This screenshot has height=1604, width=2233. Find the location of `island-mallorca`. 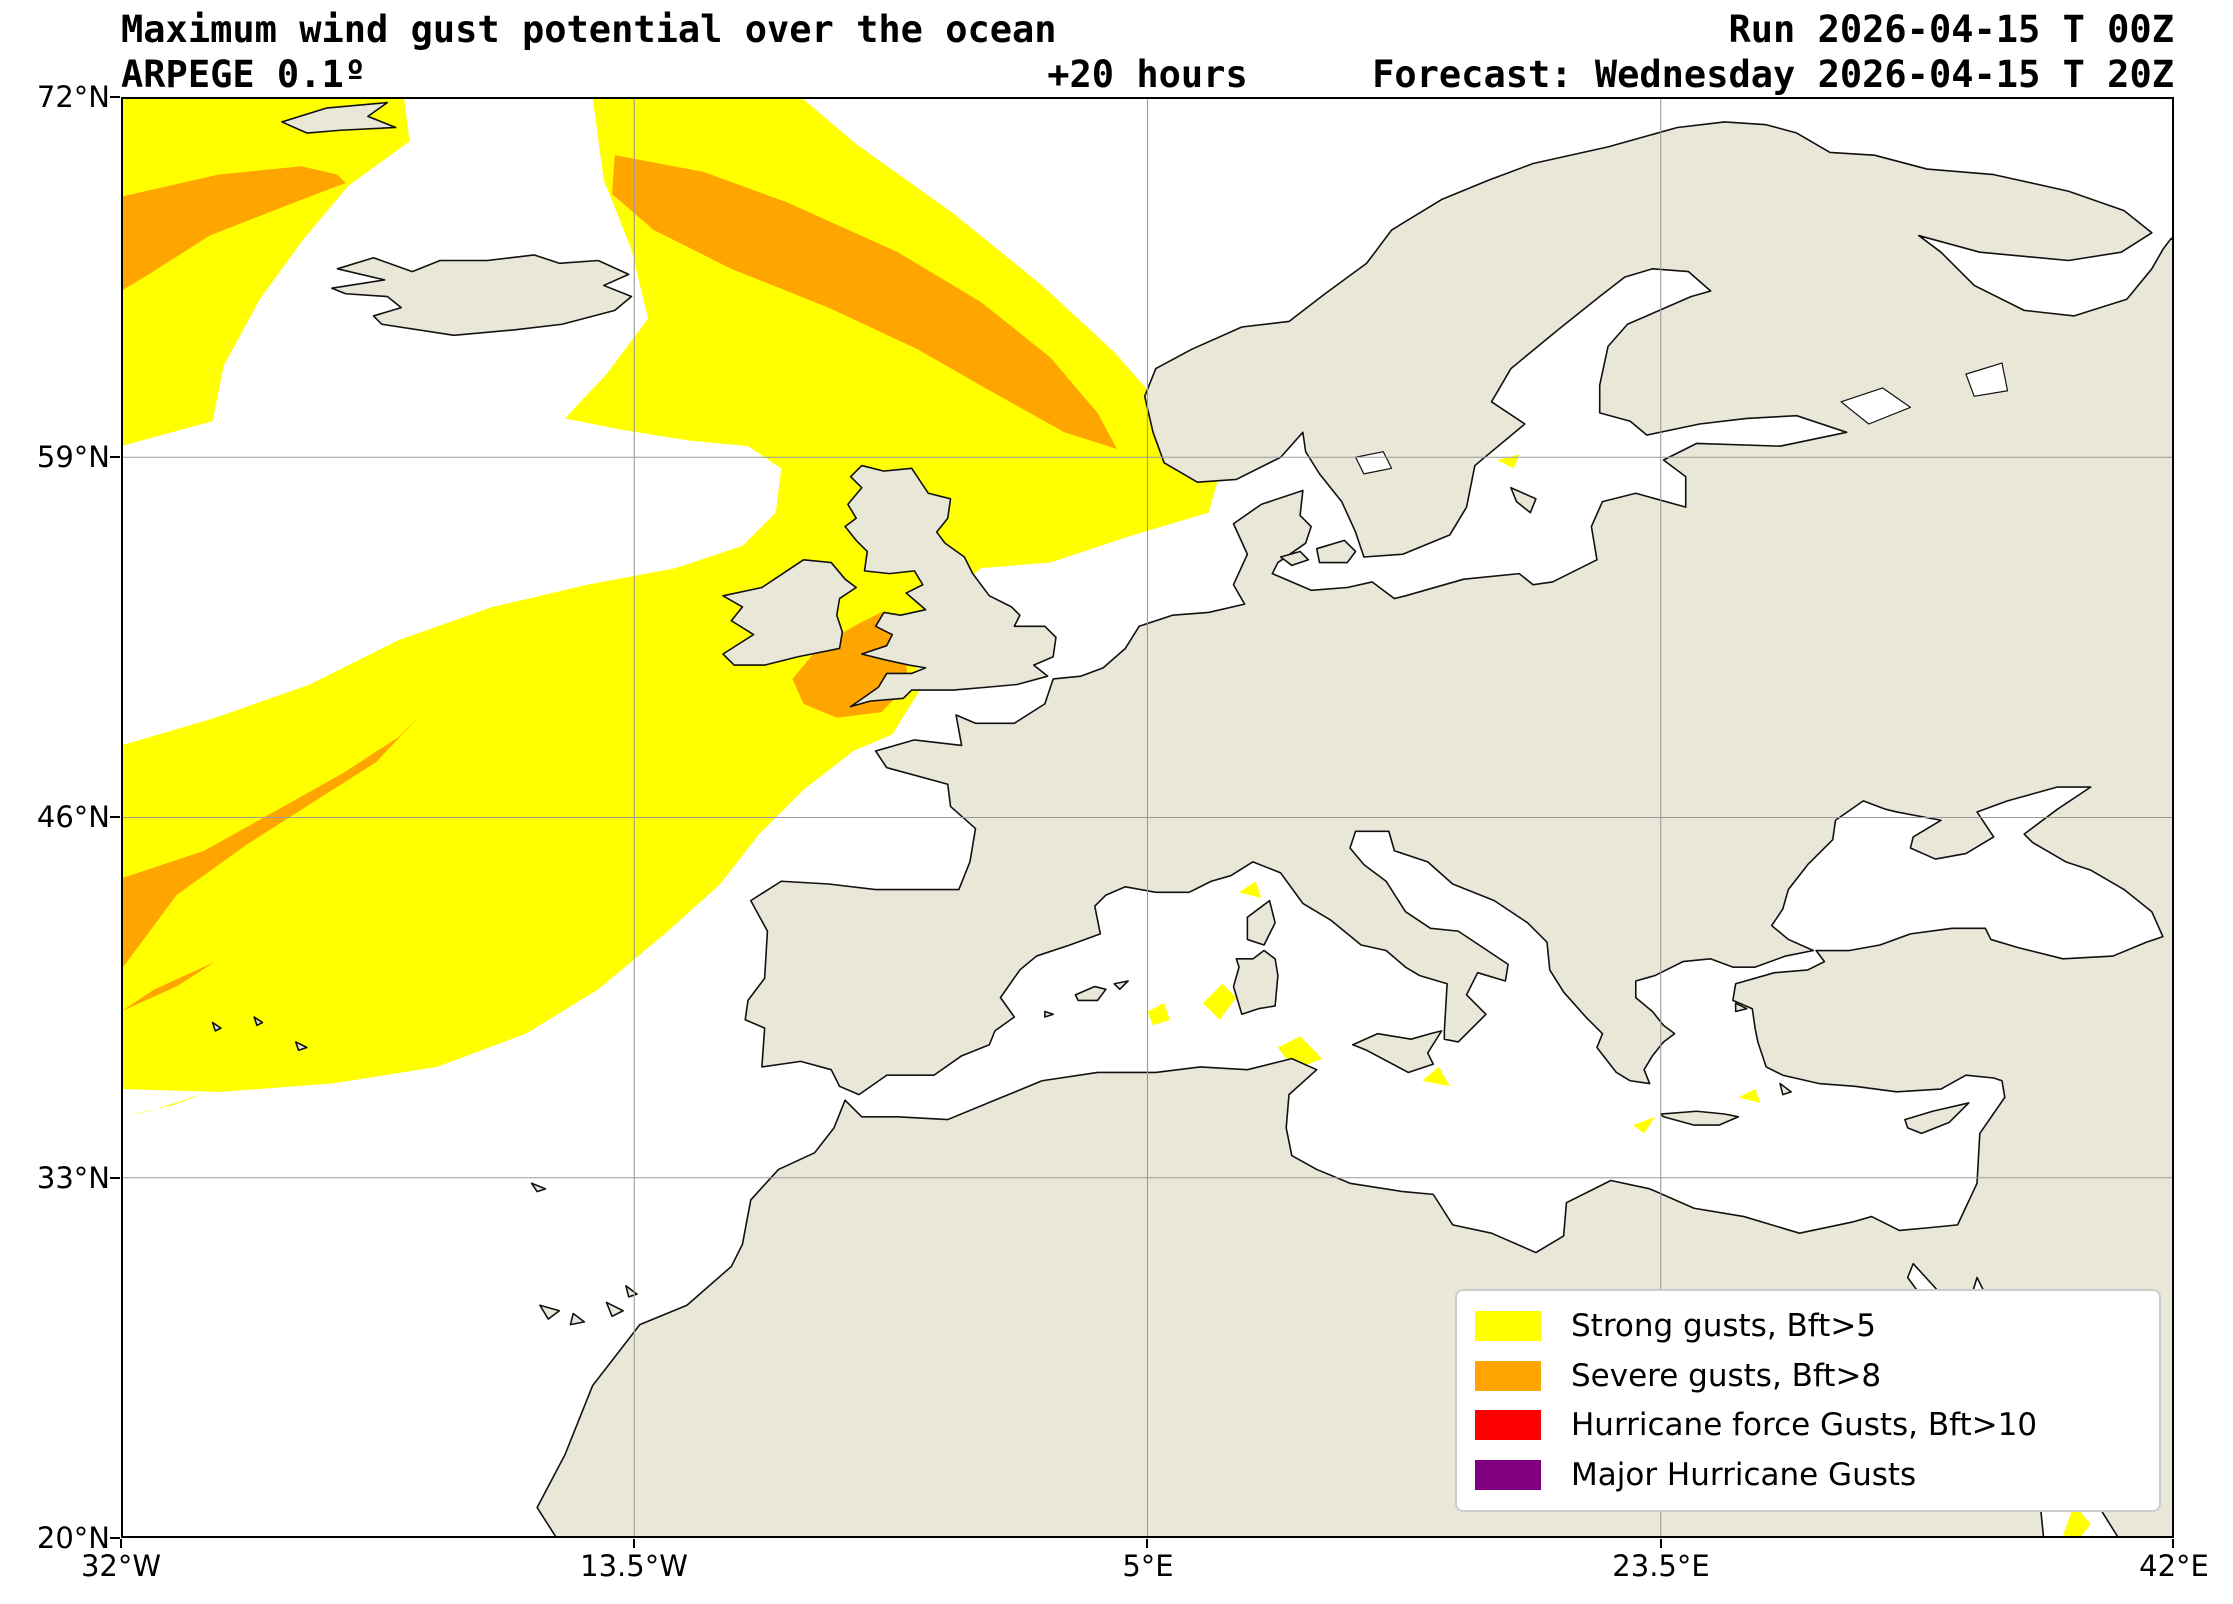

island-mallorca is located at coordinates (1090, 994).